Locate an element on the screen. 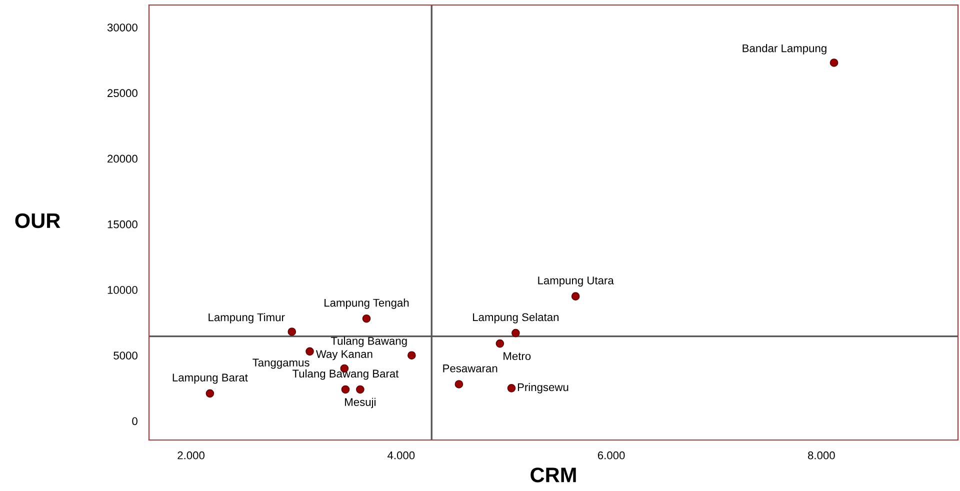 Image resolution: width=960 pixels, height=491 pixels. x-tick-label: 8.000 is located at coordinates (821, 455).